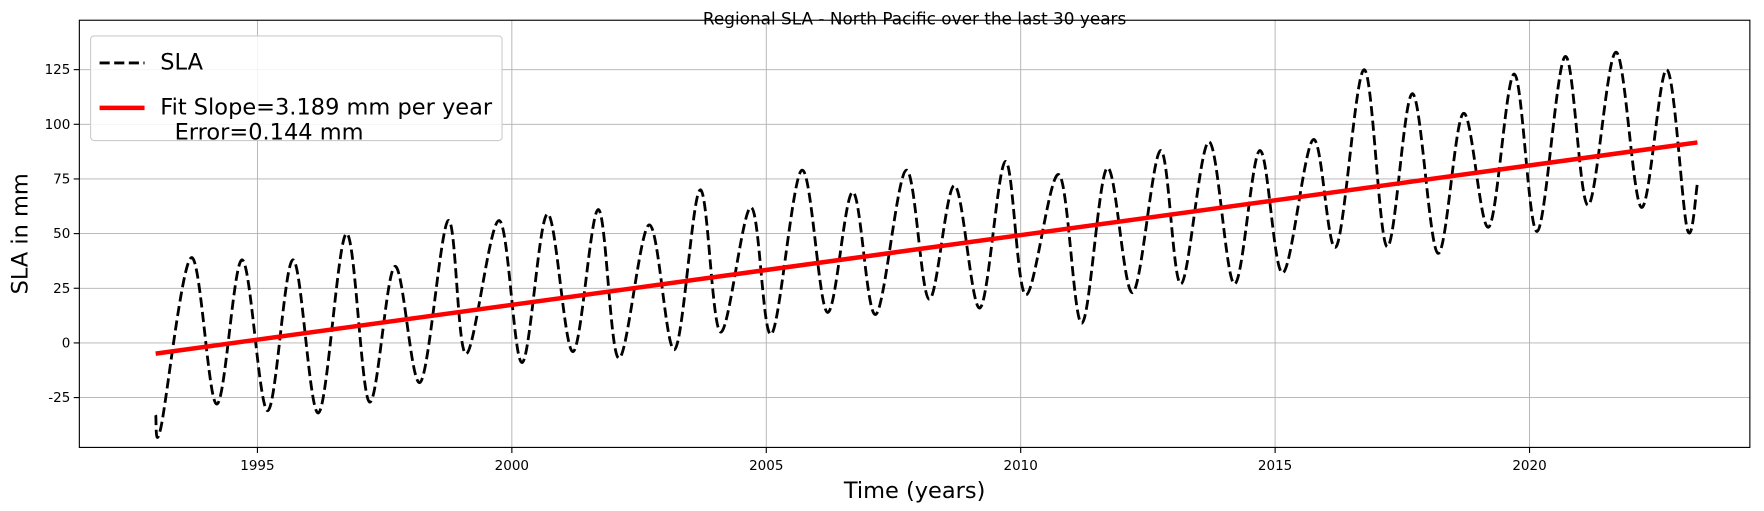 The width and height of the screenshot is (1764, 511). What do you see at coordinates (59, 398) in the screenshot?
I see `y-tick-label: -25` at bounding box center [59, 398].